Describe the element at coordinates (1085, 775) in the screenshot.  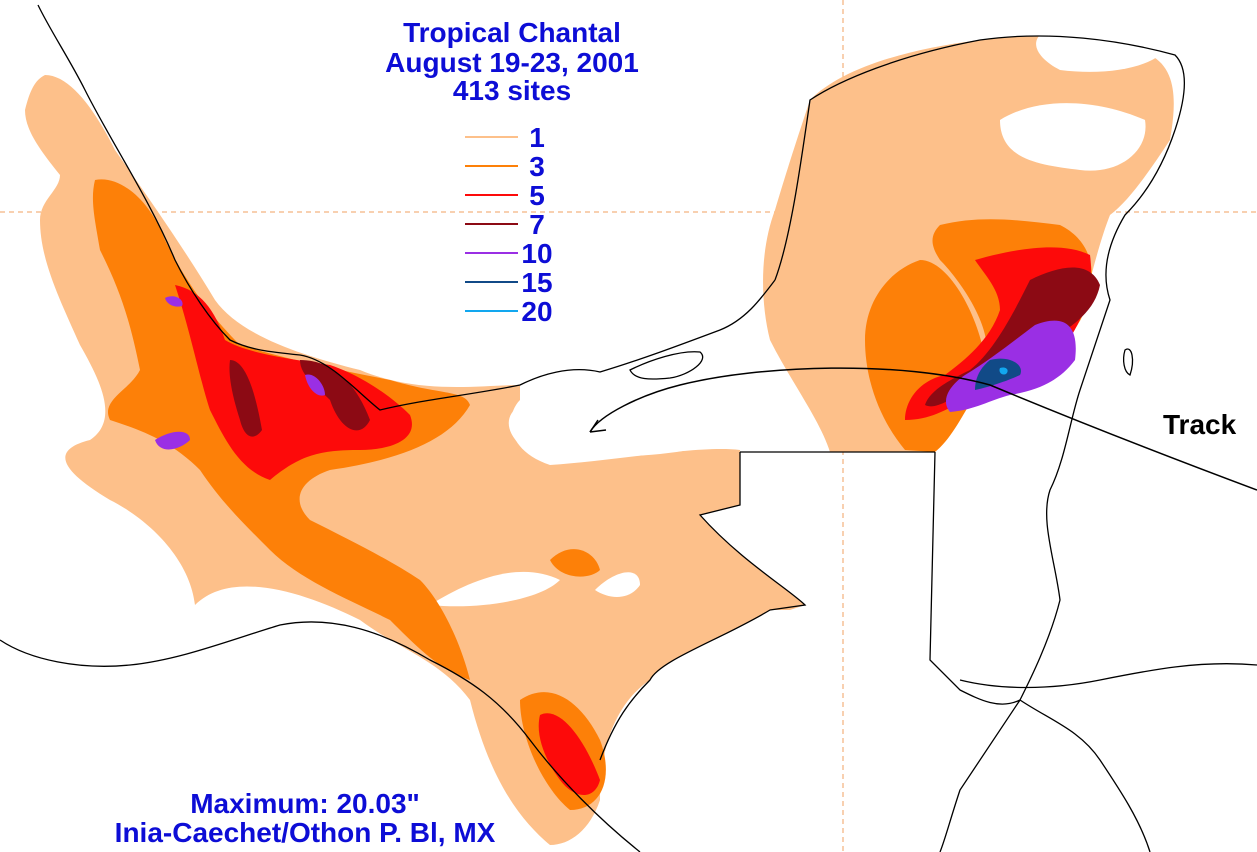
I see `honduras-border` at that location.